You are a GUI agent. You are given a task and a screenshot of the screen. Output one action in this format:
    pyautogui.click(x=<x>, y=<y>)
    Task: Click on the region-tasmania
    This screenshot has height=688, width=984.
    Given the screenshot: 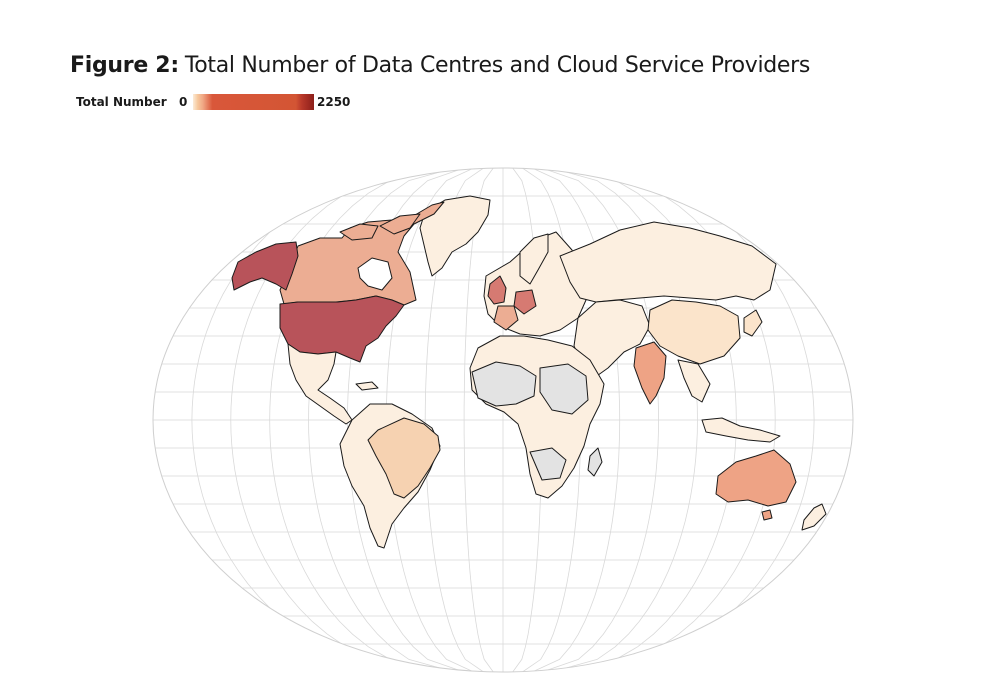 What is the action you would take?
    pyautogui.click(x=767, y=515)
    